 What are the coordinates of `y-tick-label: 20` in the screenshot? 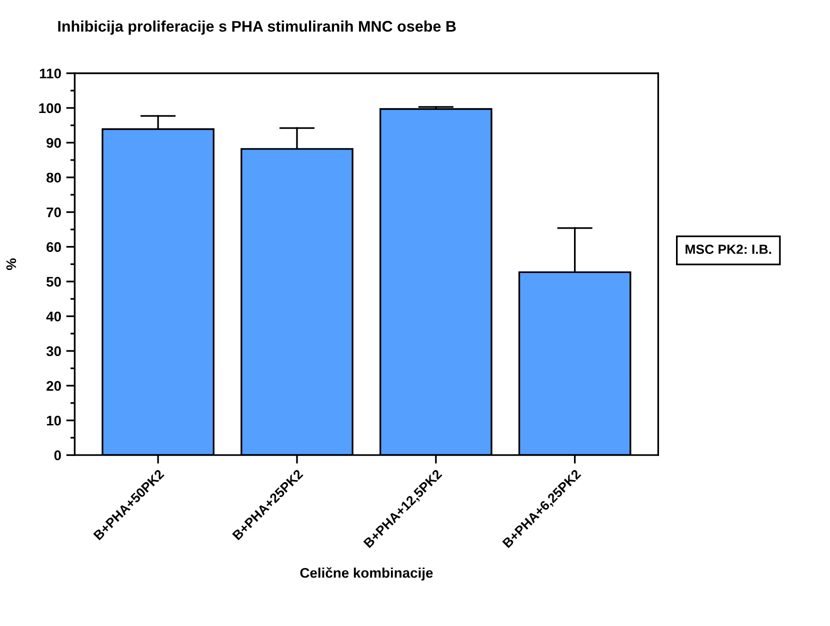 It's located at (53, 386).